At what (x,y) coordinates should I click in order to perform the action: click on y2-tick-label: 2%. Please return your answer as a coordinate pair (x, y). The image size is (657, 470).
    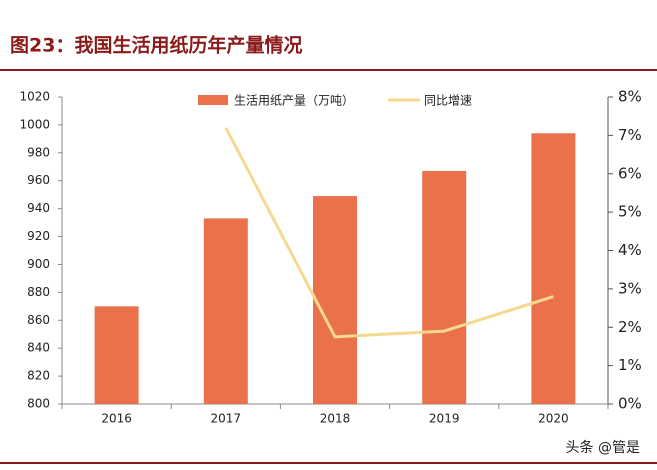
    Looking at the image, I should click on (630, 327).